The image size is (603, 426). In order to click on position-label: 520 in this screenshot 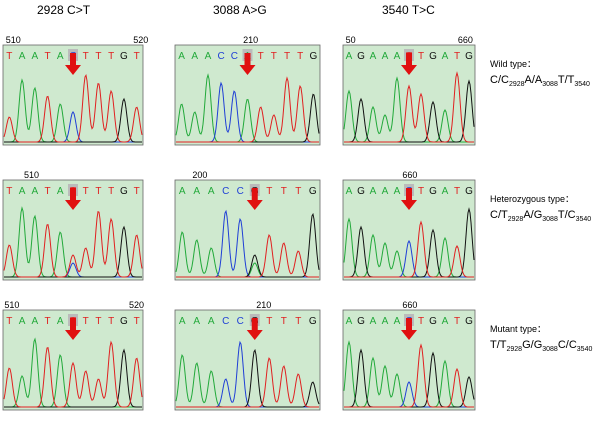, I will do `click(136, 305)`.